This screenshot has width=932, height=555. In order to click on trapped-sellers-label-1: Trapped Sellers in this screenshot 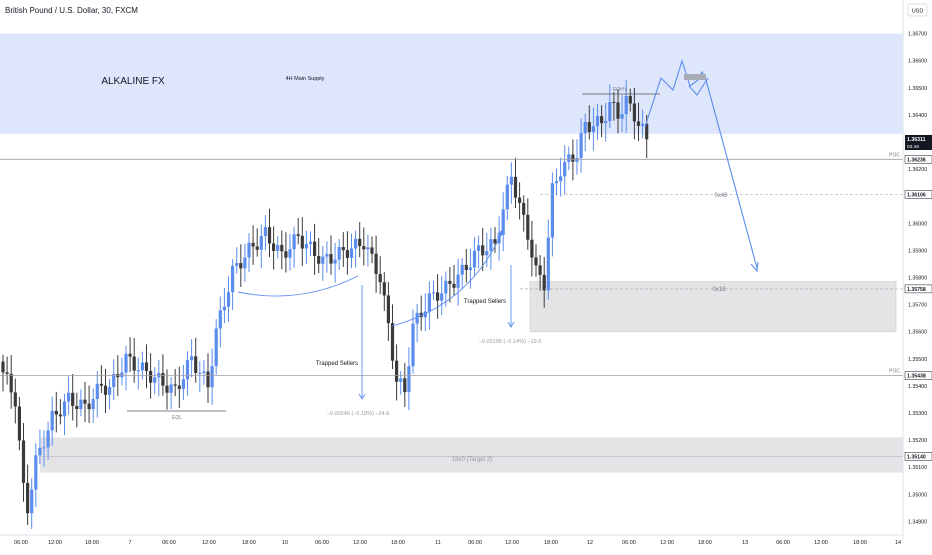, I will do `click(337, 364)`.